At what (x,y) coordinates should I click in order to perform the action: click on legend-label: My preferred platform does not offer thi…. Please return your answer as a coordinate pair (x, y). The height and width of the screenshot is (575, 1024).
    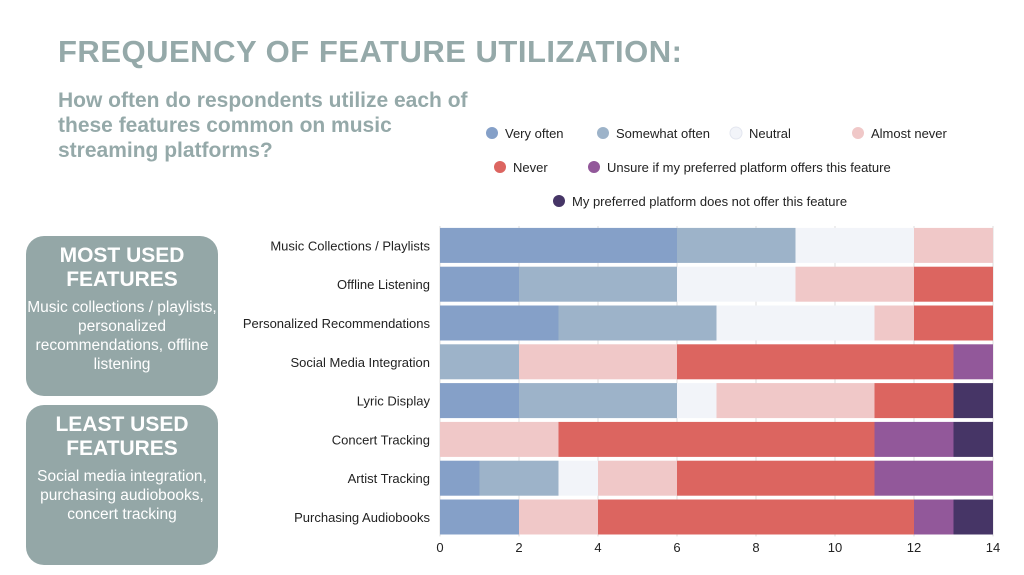
    Looking at the image, I should click on (709, 201).